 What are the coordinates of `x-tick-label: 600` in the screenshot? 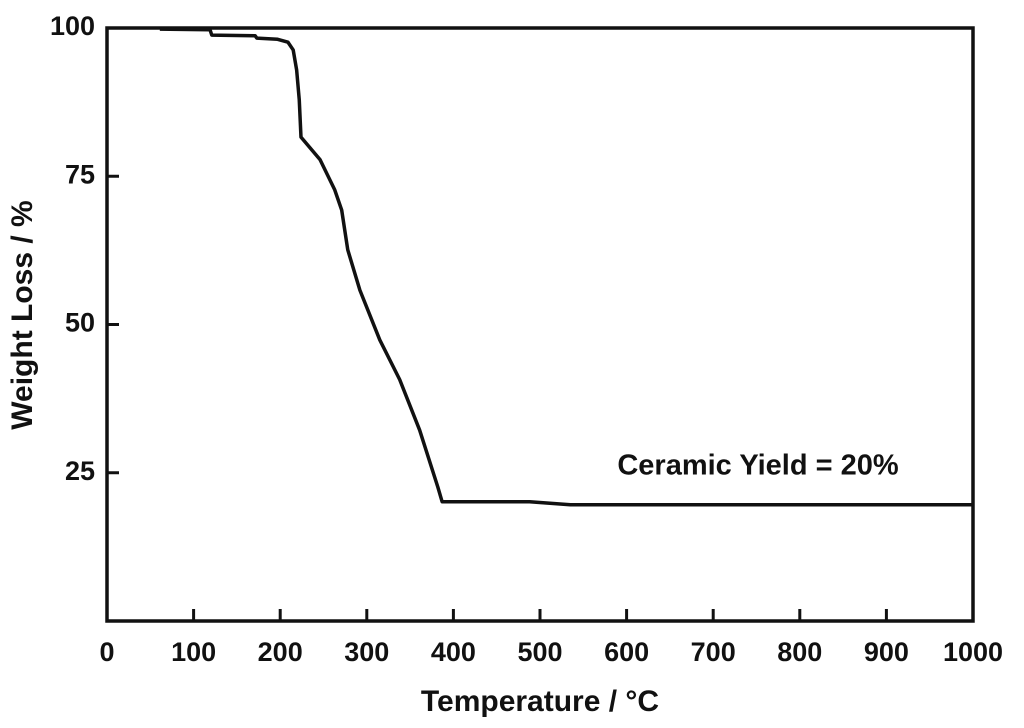 It's located at (626, 652).